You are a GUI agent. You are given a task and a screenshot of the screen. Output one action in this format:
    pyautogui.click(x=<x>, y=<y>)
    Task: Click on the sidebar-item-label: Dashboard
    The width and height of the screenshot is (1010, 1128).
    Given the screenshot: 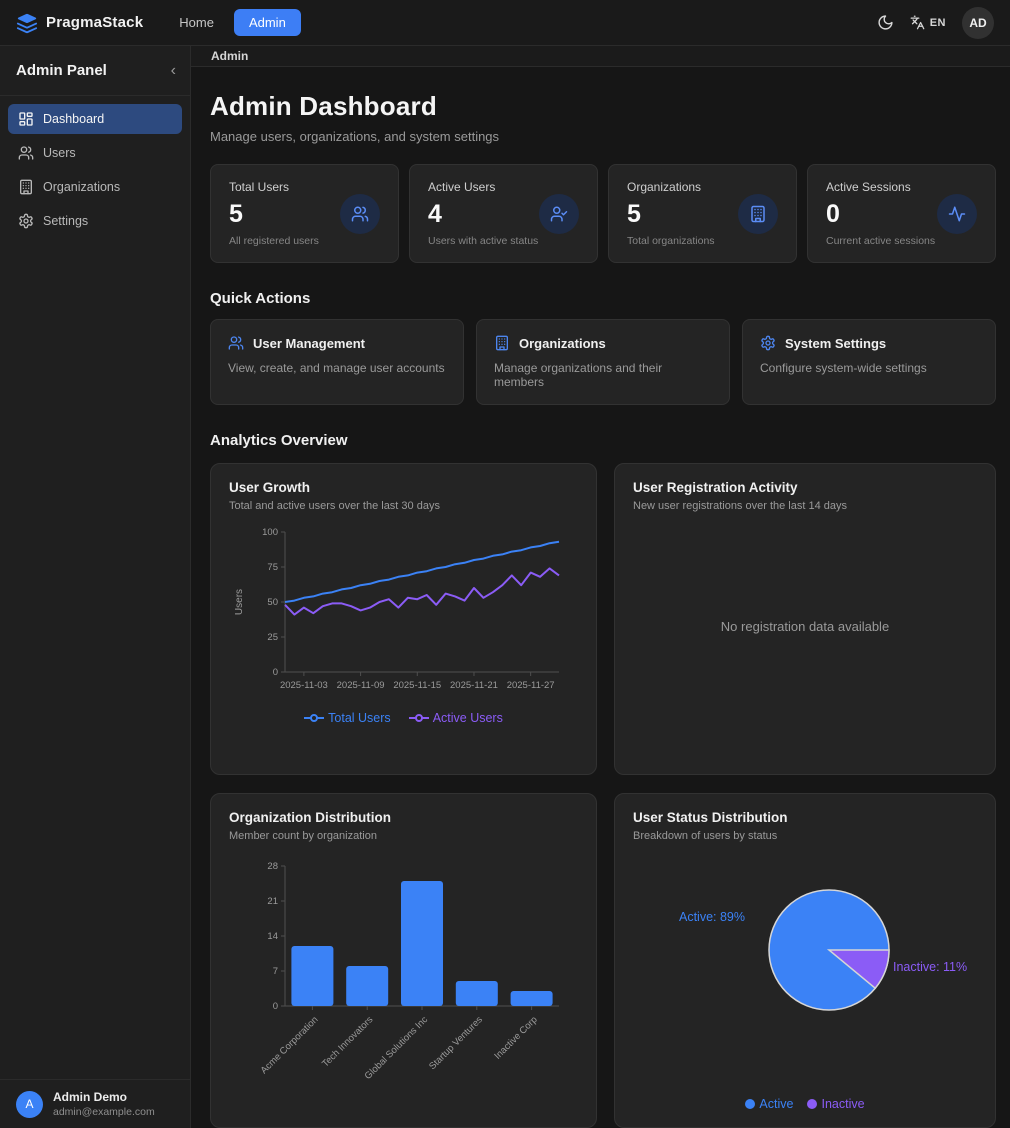 What is the action you would take?
    pyautogui.click(x=74, y=119)
    